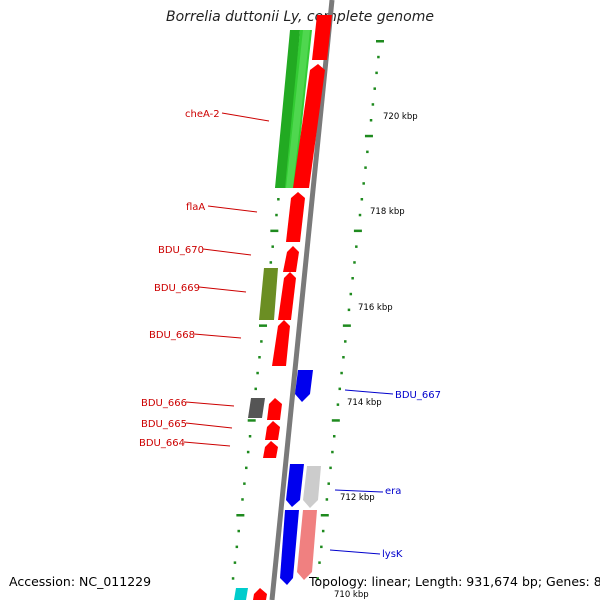  Describe the element at coordinates (295, 485) in the screenshot. I see `gene-blue-era` at that location.